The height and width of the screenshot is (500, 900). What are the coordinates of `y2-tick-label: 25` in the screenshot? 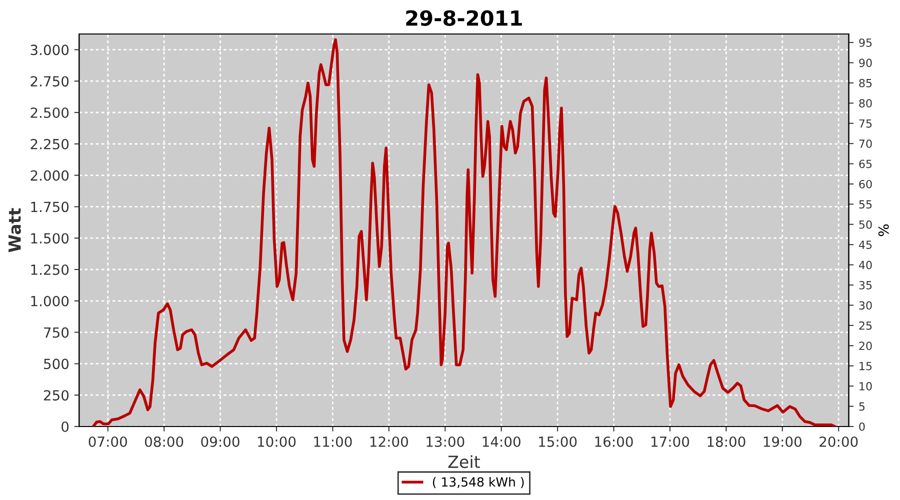 It's located at (865, 325).